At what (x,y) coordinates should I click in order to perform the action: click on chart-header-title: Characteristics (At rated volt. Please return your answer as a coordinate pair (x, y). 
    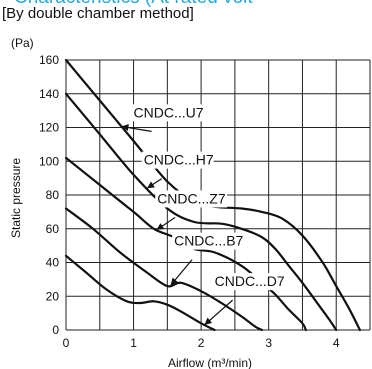
    Looking at the image, I should click on (133, 4).